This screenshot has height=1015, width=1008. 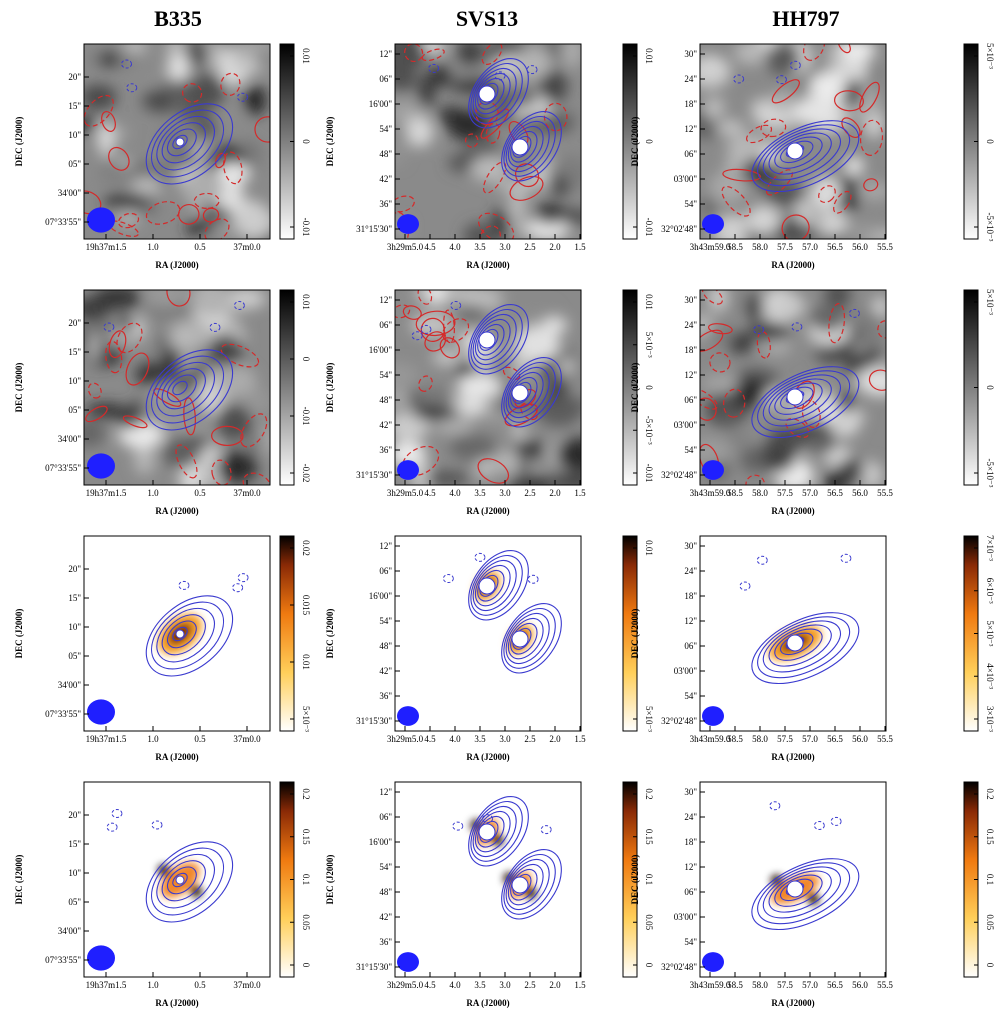 What do you see at coordinates (74, 106) in the screenshot?
I see `dec-tick-label: 15"` at bounding box center [74, 106].